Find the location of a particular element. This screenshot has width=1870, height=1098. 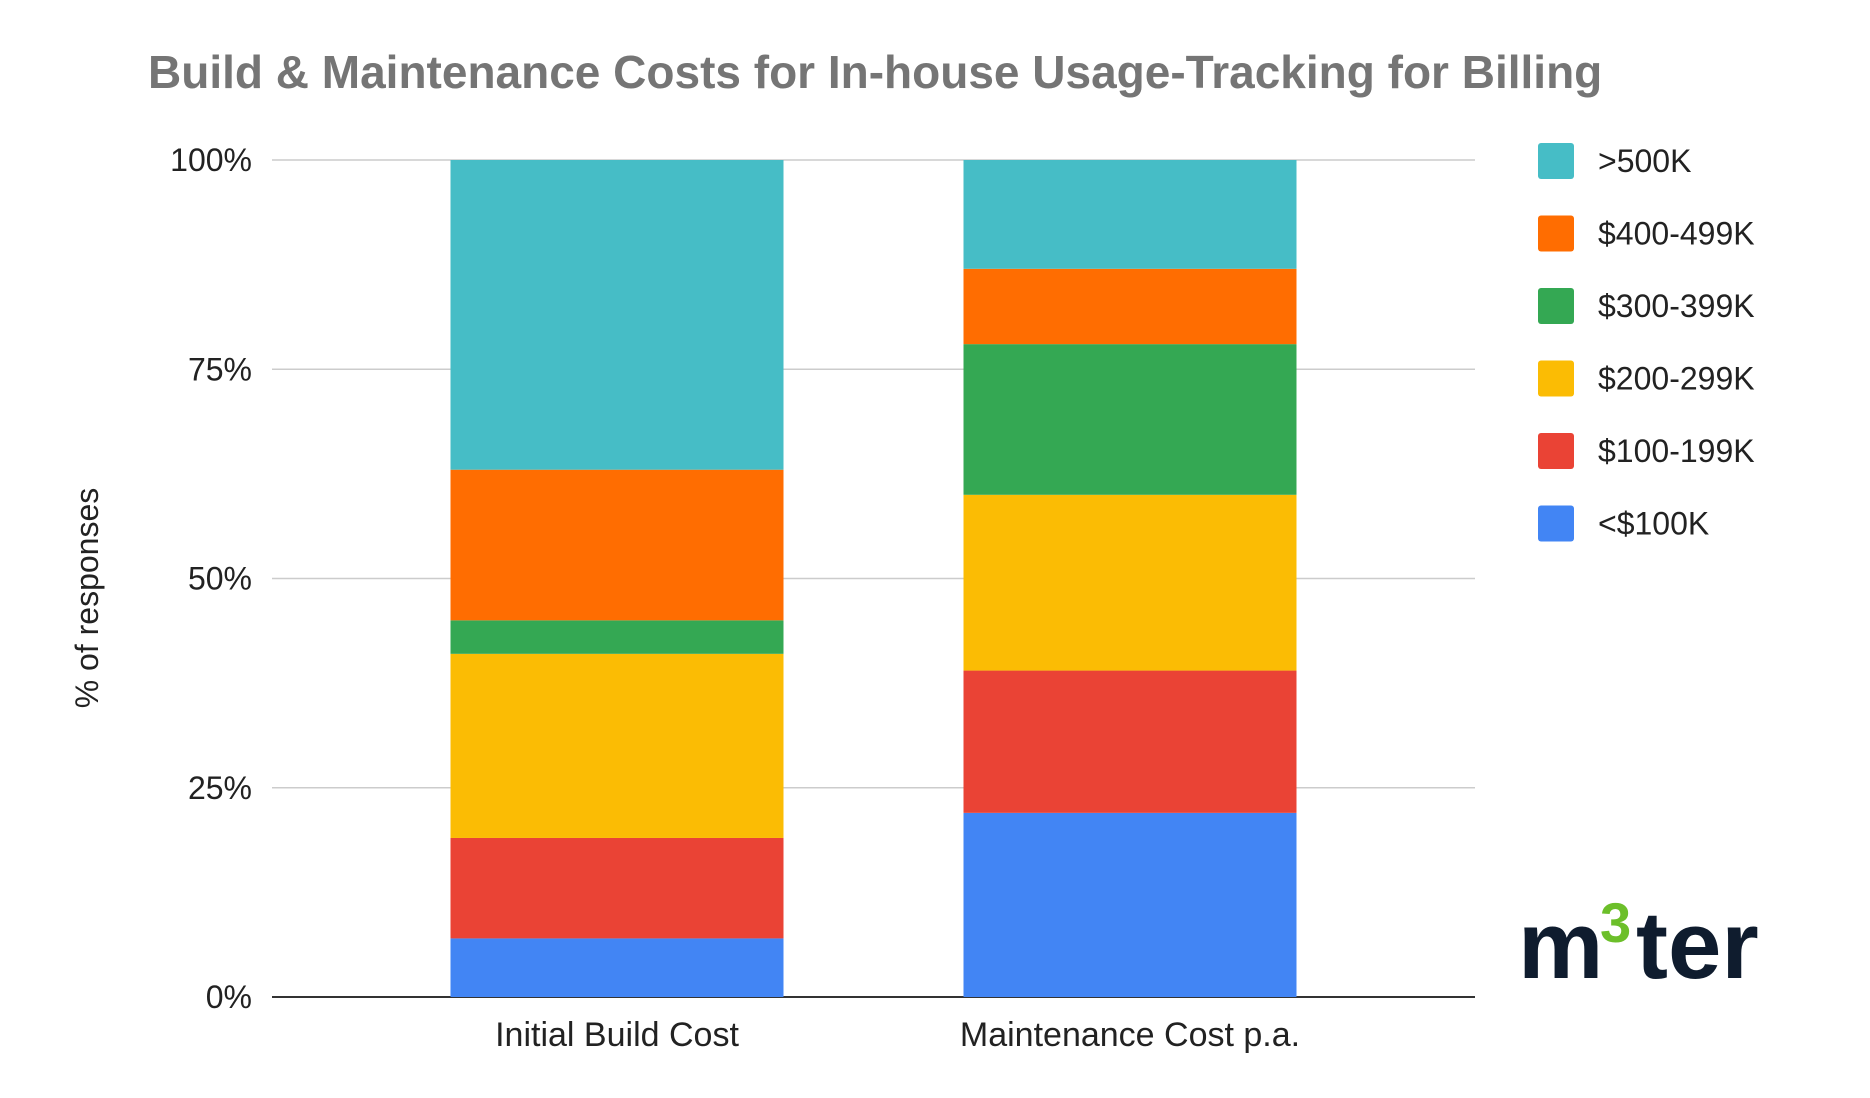

y-tick-label: 25% is located at coordinates (220, 788).